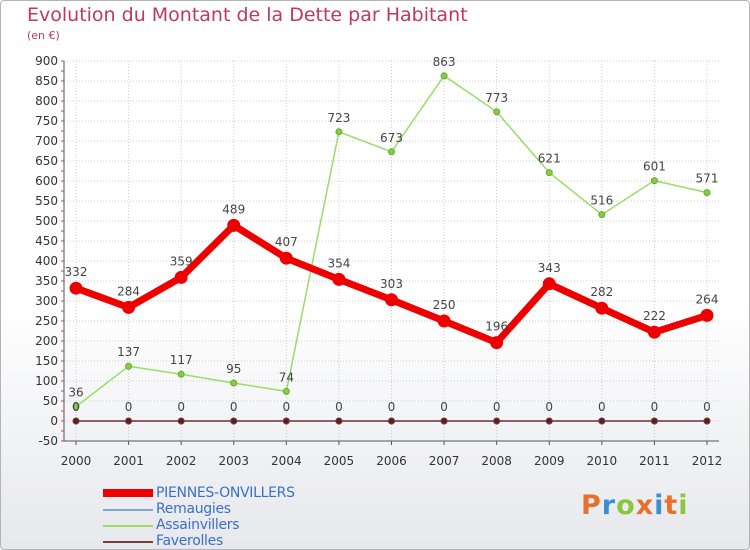 This screenshot has width=750, height=550. I want to click on x-tick-label: 2008, so click(496, 461).